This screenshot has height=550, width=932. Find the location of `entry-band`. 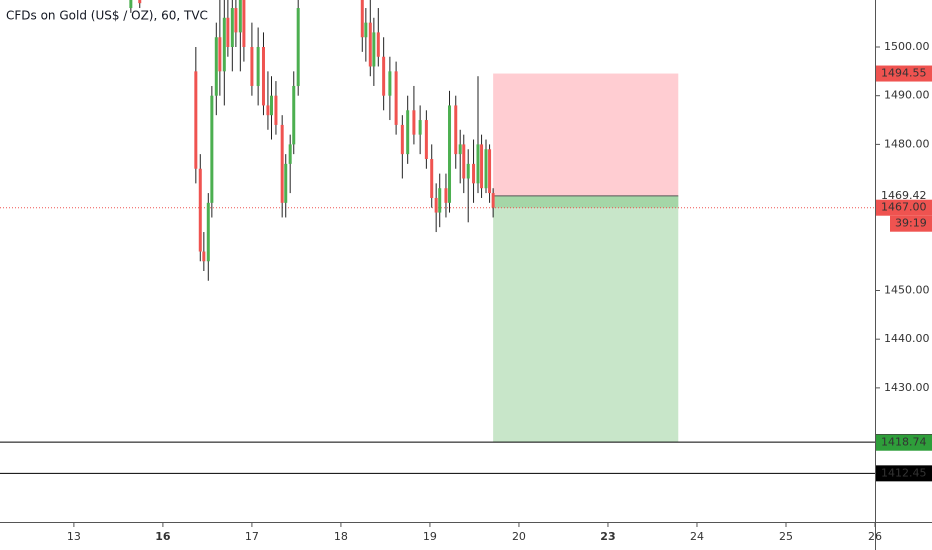

entry-band is located at coordinates (586, 201).